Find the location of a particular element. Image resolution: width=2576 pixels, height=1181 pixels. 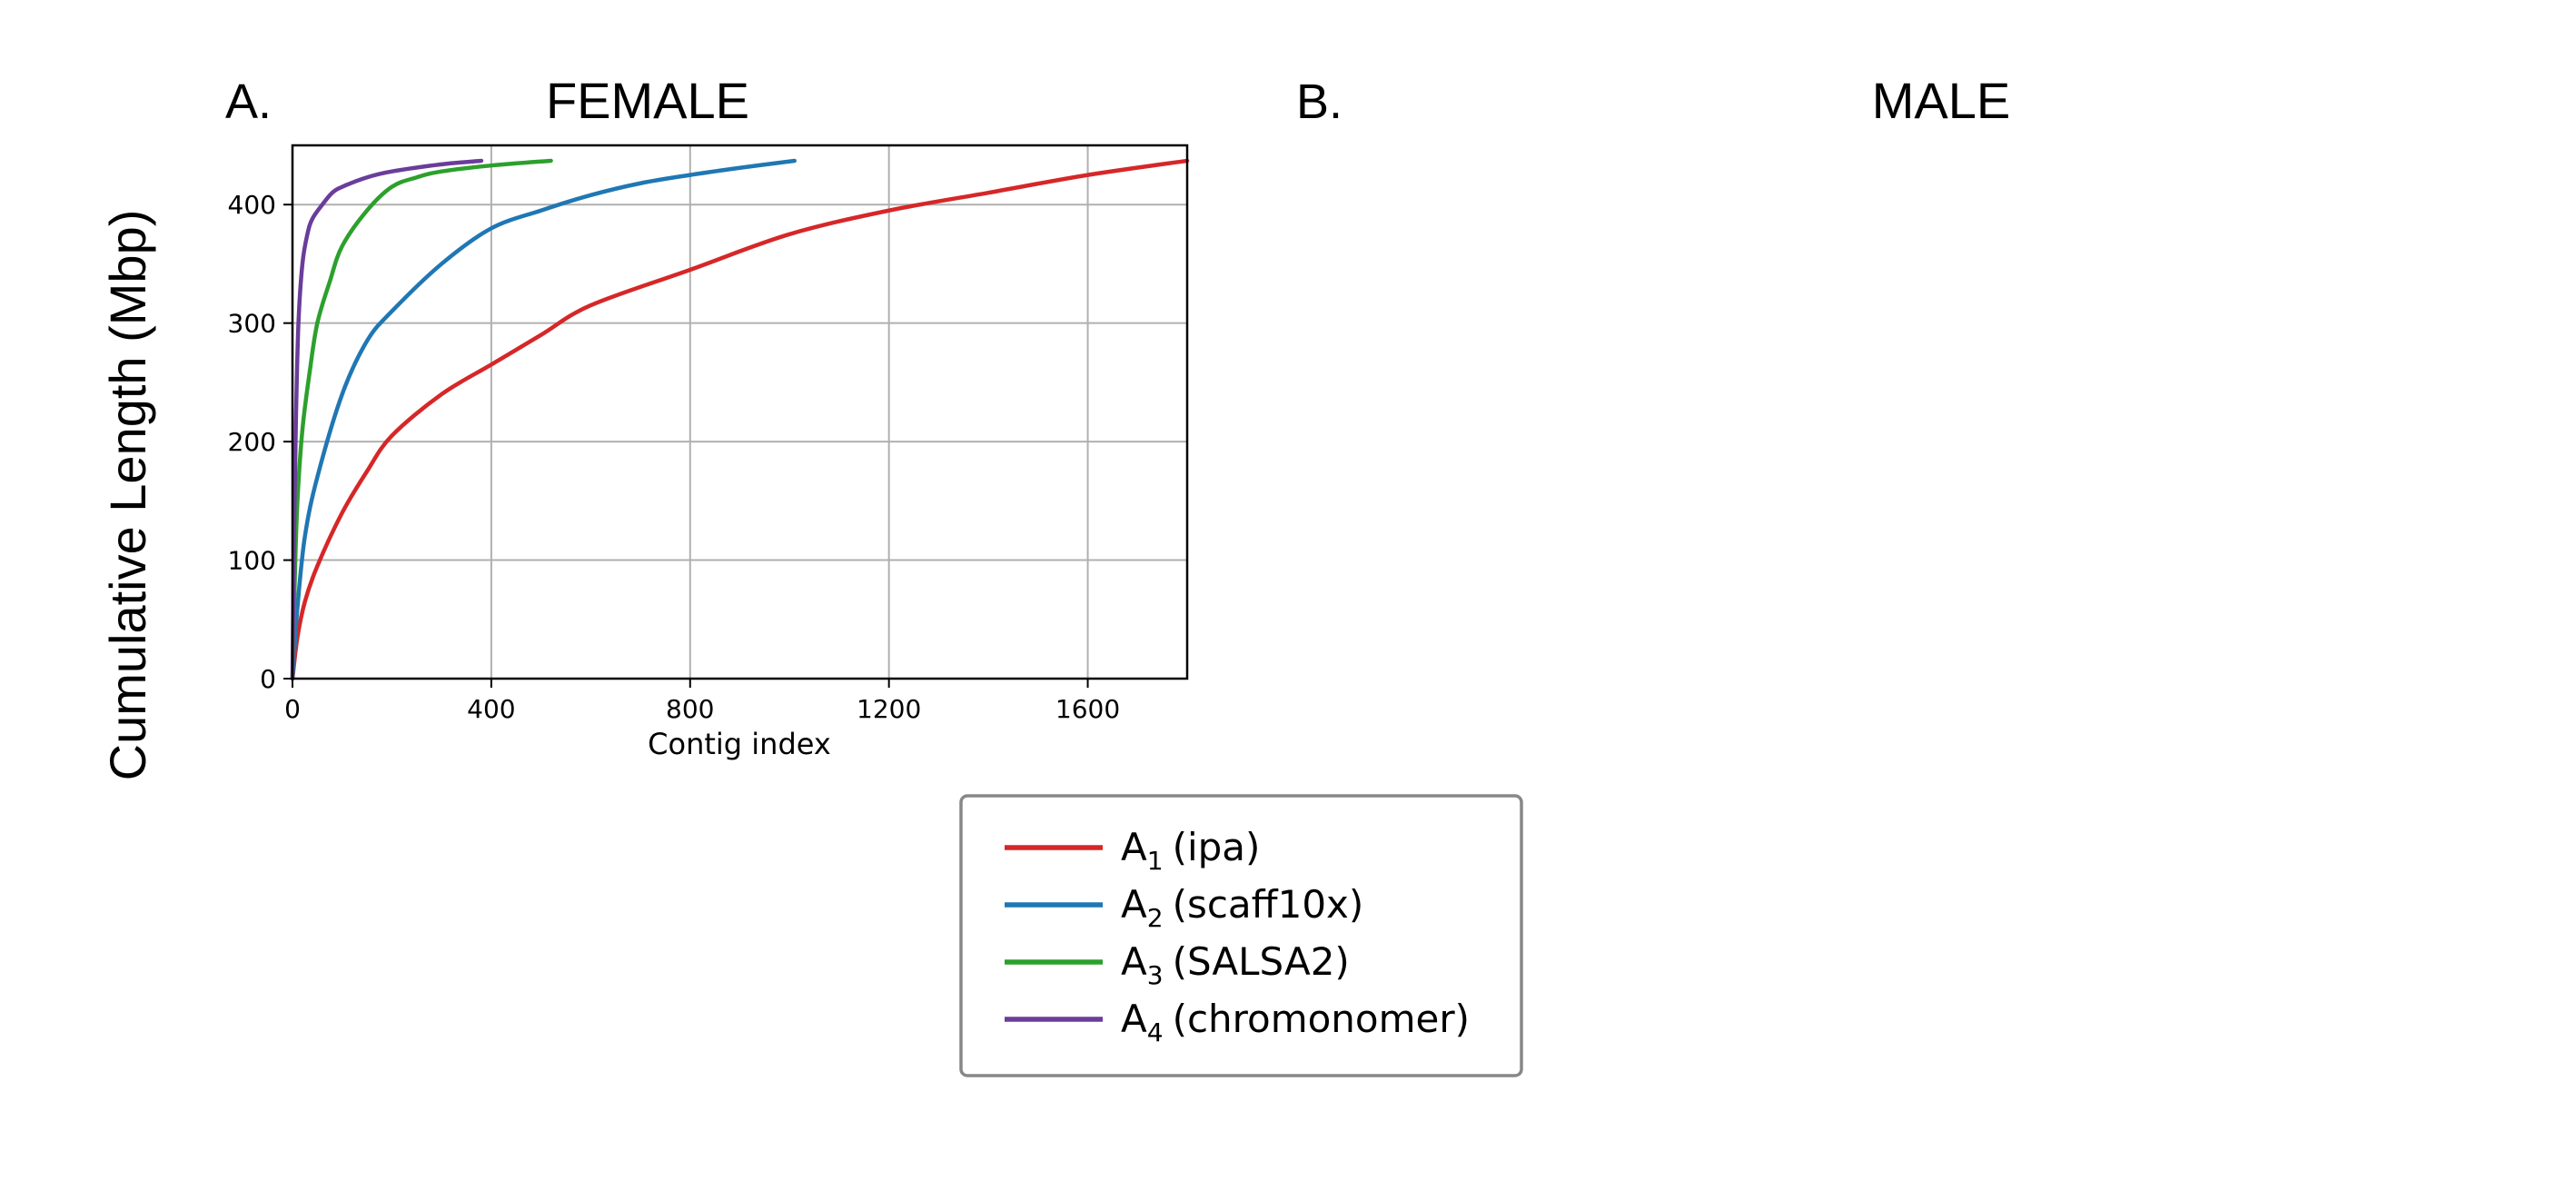

legend-entry-3: A3 (SALSA2) is located at coordinates (1177, 964).